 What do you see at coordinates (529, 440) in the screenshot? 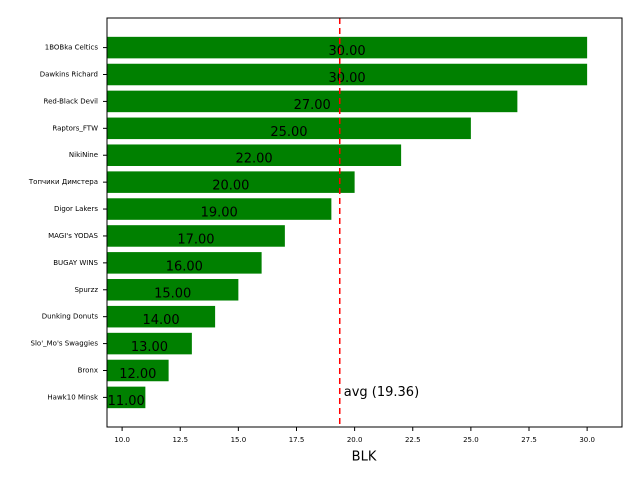
I see `x-tick-label: 27.5` at bounding box center [529, 440].